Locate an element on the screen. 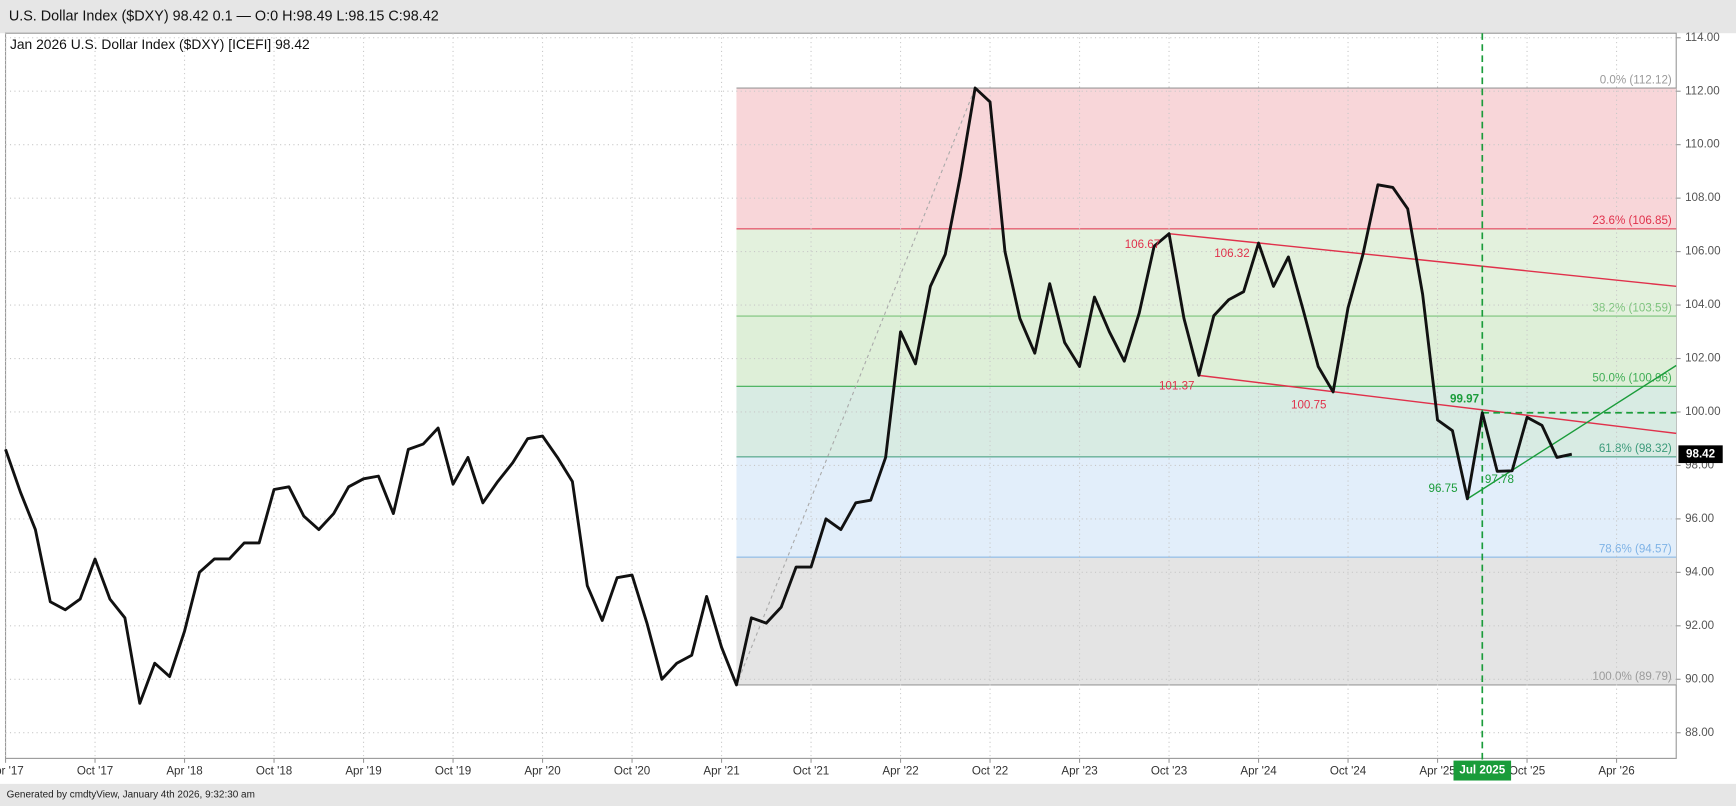 The image size is (1736, 806). last-price-box is located at coordinates (1700, 454).